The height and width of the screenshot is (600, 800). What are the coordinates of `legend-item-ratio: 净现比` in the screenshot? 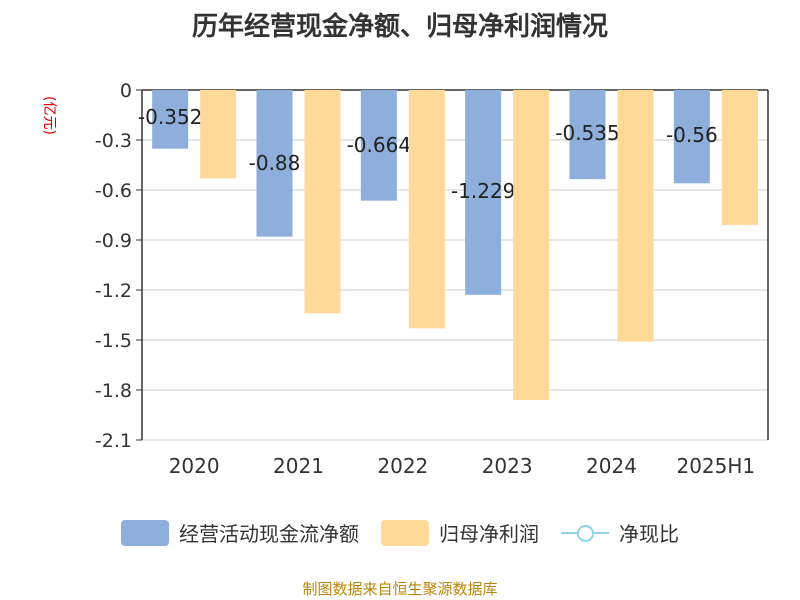 It's located at (620, 532).